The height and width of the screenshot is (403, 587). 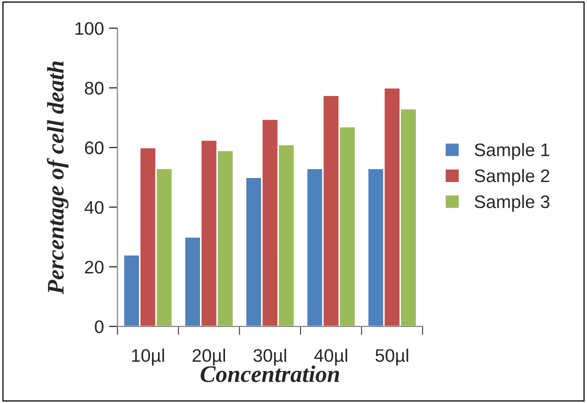 What do you see at coordinates (89, 28) in the screenshot?
I see `y-tick-label: 100` at bounding box center [89, 28].